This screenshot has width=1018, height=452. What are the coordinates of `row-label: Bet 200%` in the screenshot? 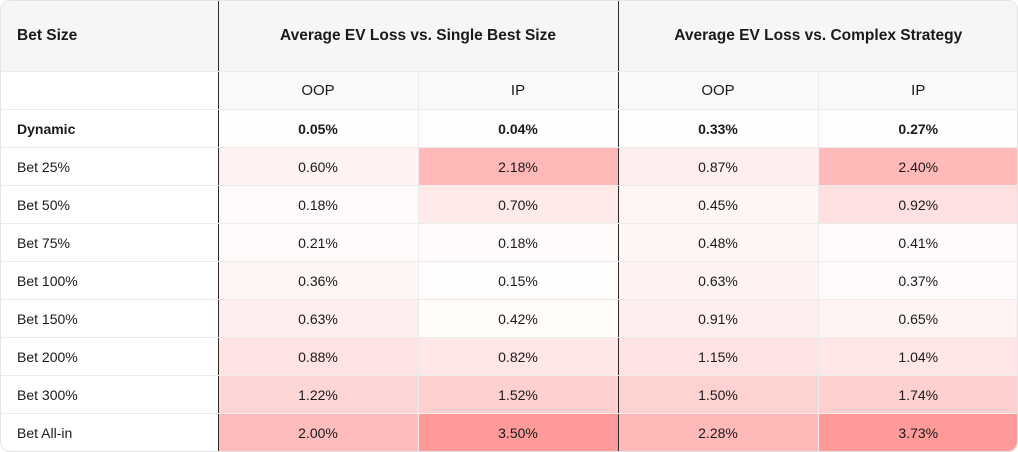 It's located at (109, 356).